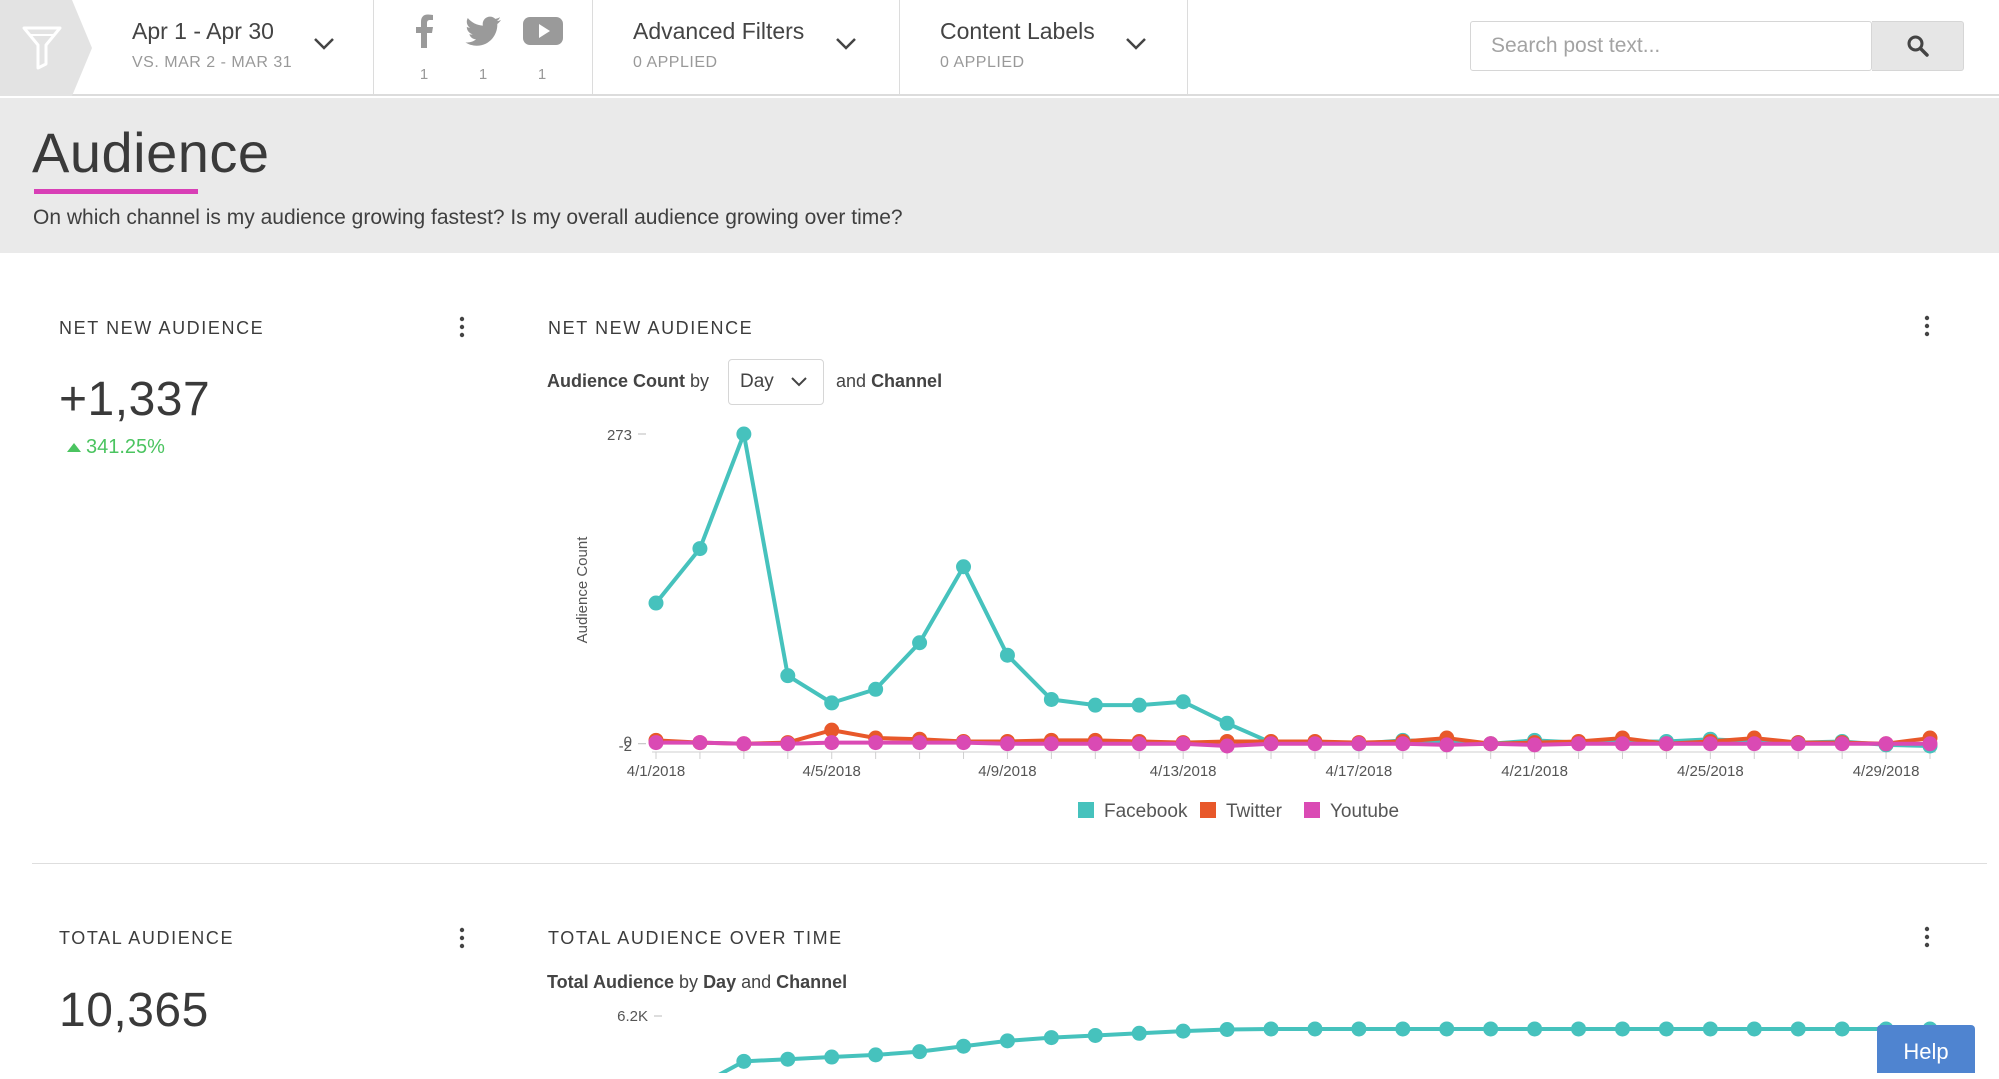 The image size is (1999, 1079). Describe the element at coordinates (134, 1010) in the screenshot. I see `total-audience-value: 10,365` at that location.